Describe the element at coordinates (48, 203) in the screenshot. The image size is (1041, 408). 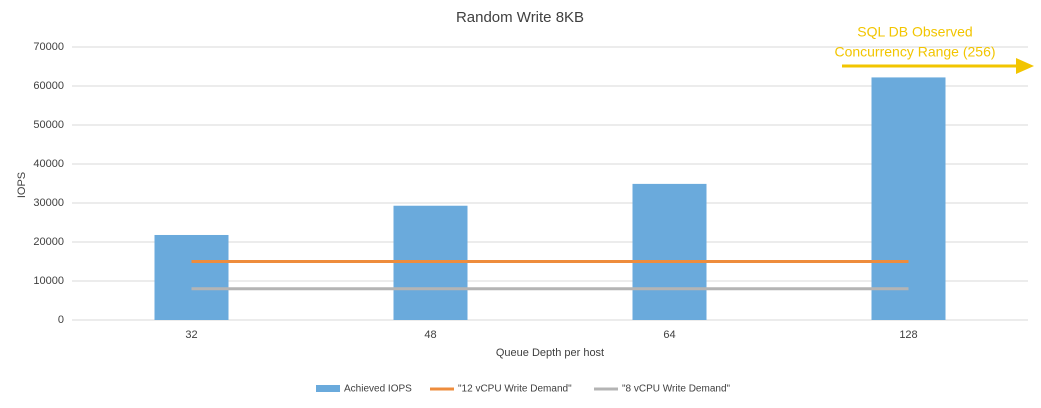
I see `y-tick-label: 30000` at that location.